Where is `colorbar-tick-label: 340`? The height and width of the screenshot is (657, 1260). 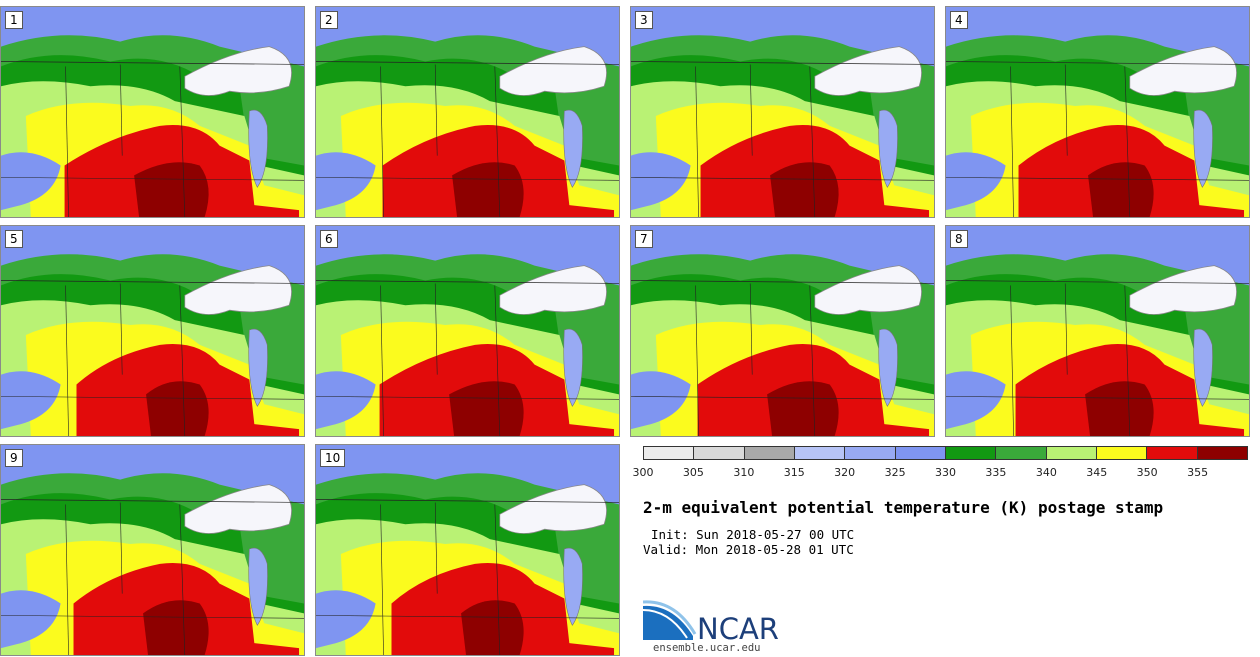 colorbar-tick-label: 340 is located at coordinates (1046, 472).